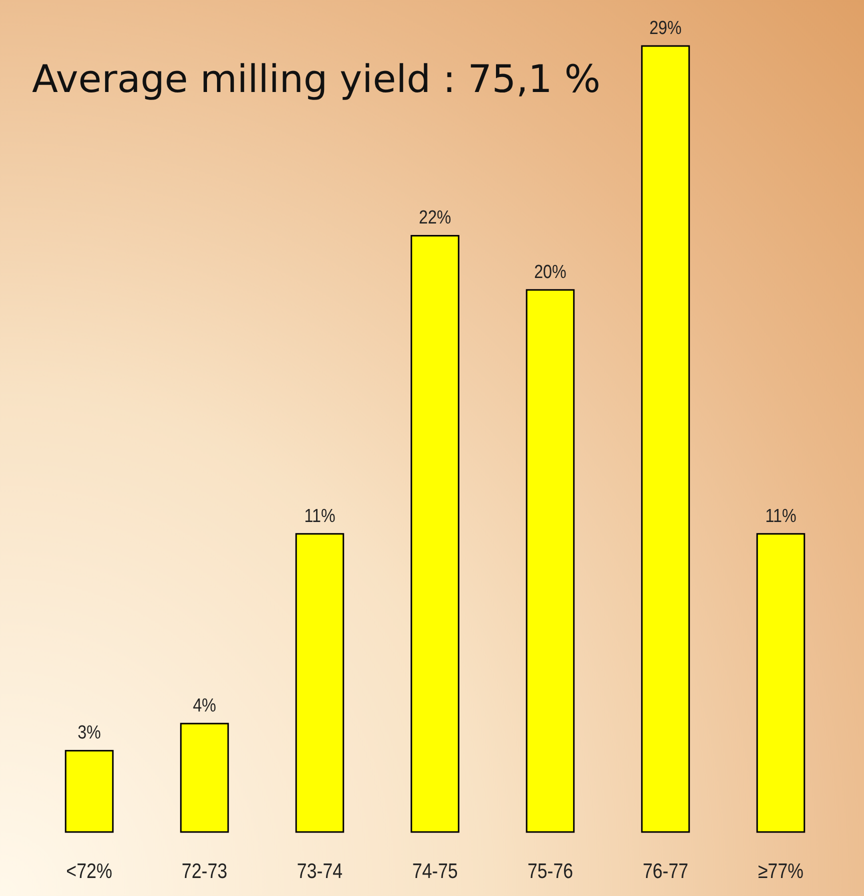 This screenshot has height=896, width=864. Describe the element at coordinates (781, 872) in the screenshot. I see `x-tick-label: ≥77%` at that location.